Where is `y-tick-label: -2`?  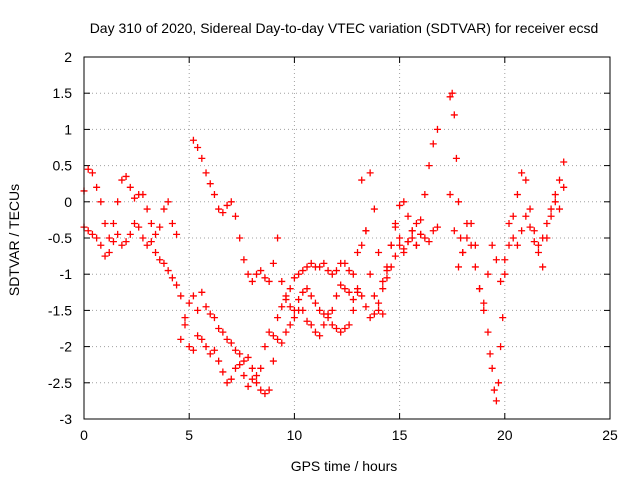 y-tick-label: -2 is located at coordinates (66, 347).